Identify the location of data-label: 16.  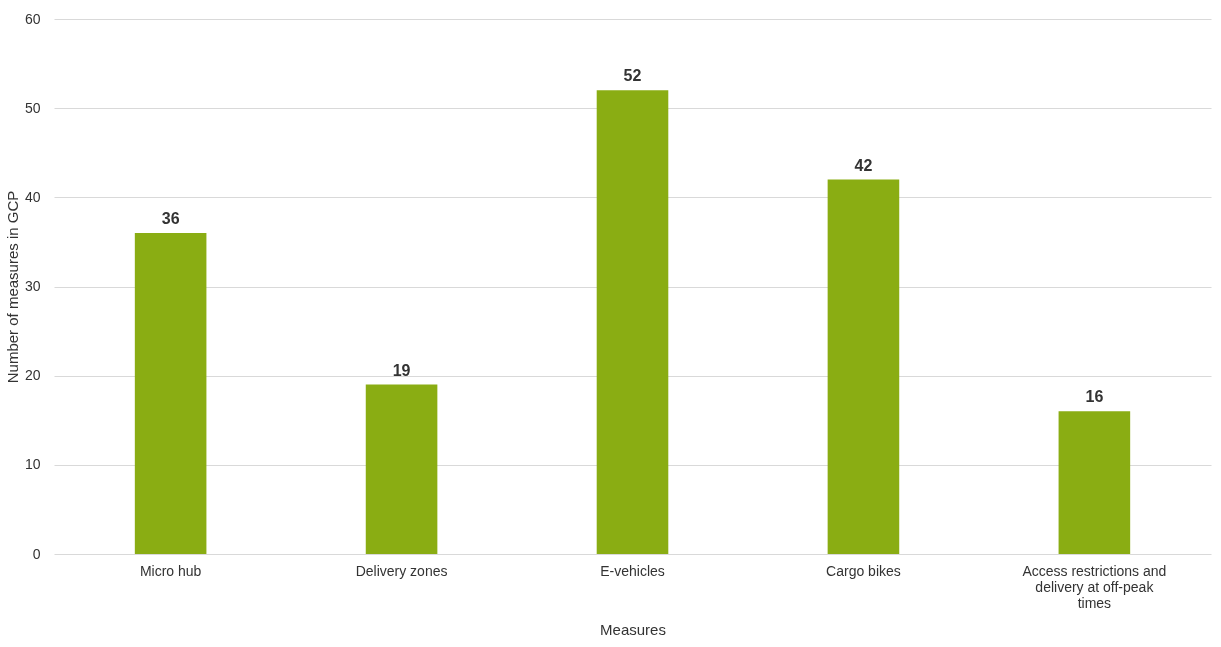
(1094, 397).